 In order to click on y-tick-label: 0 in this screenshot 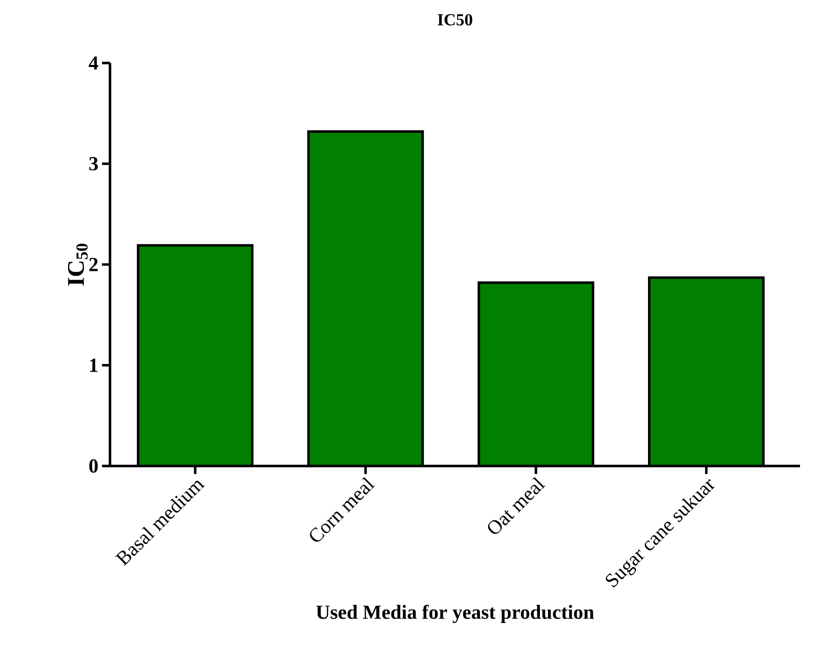, I will do `click(93, 466)`.